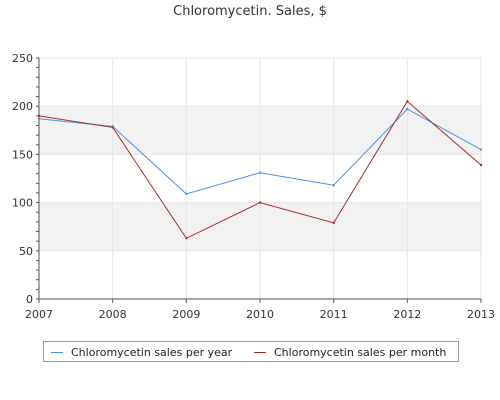  I want to click on legend-item-series-1: Chloromycetin sales per year, so click(141, 352).